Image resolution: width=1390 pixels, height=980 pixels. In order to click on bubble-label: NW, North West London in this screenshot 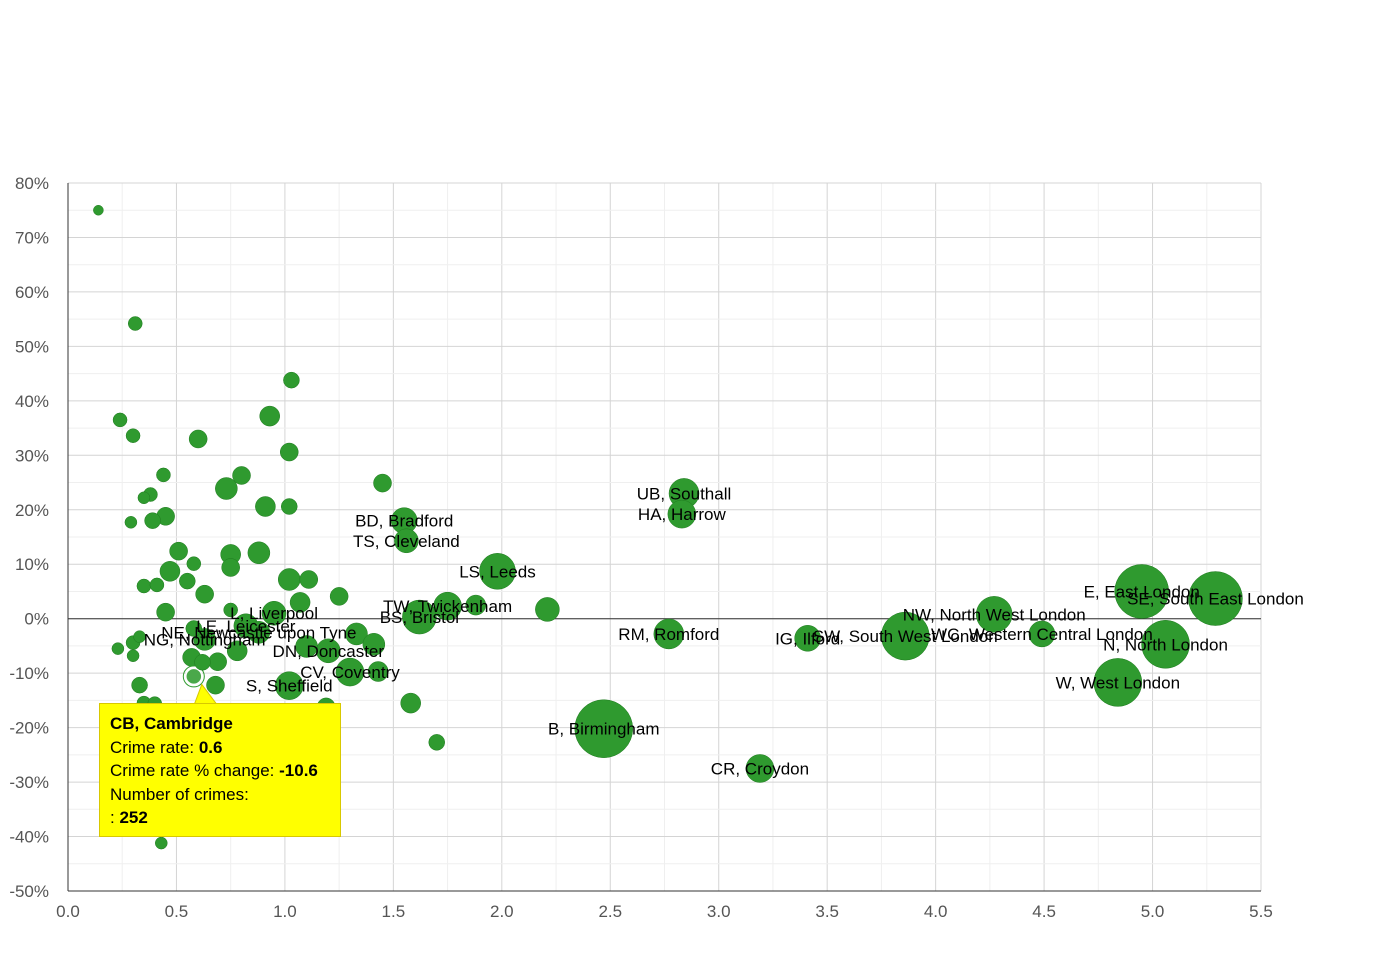, I will do `click(994, 614)`.